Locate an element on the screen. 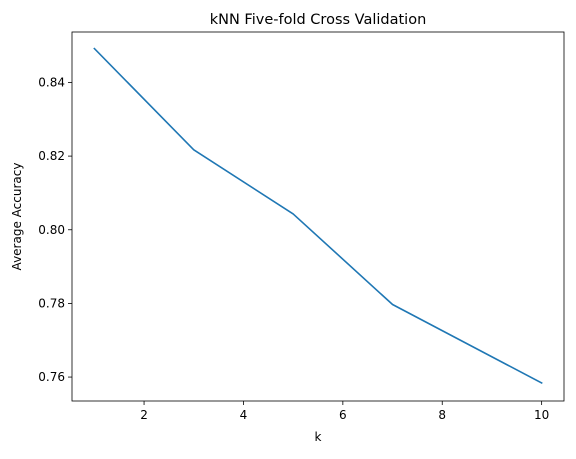 Image resolution: width=576 pixels, height=459 pixels. chart-title: kNN Five-fold Cross Validation is located at coordinates (318, 20).